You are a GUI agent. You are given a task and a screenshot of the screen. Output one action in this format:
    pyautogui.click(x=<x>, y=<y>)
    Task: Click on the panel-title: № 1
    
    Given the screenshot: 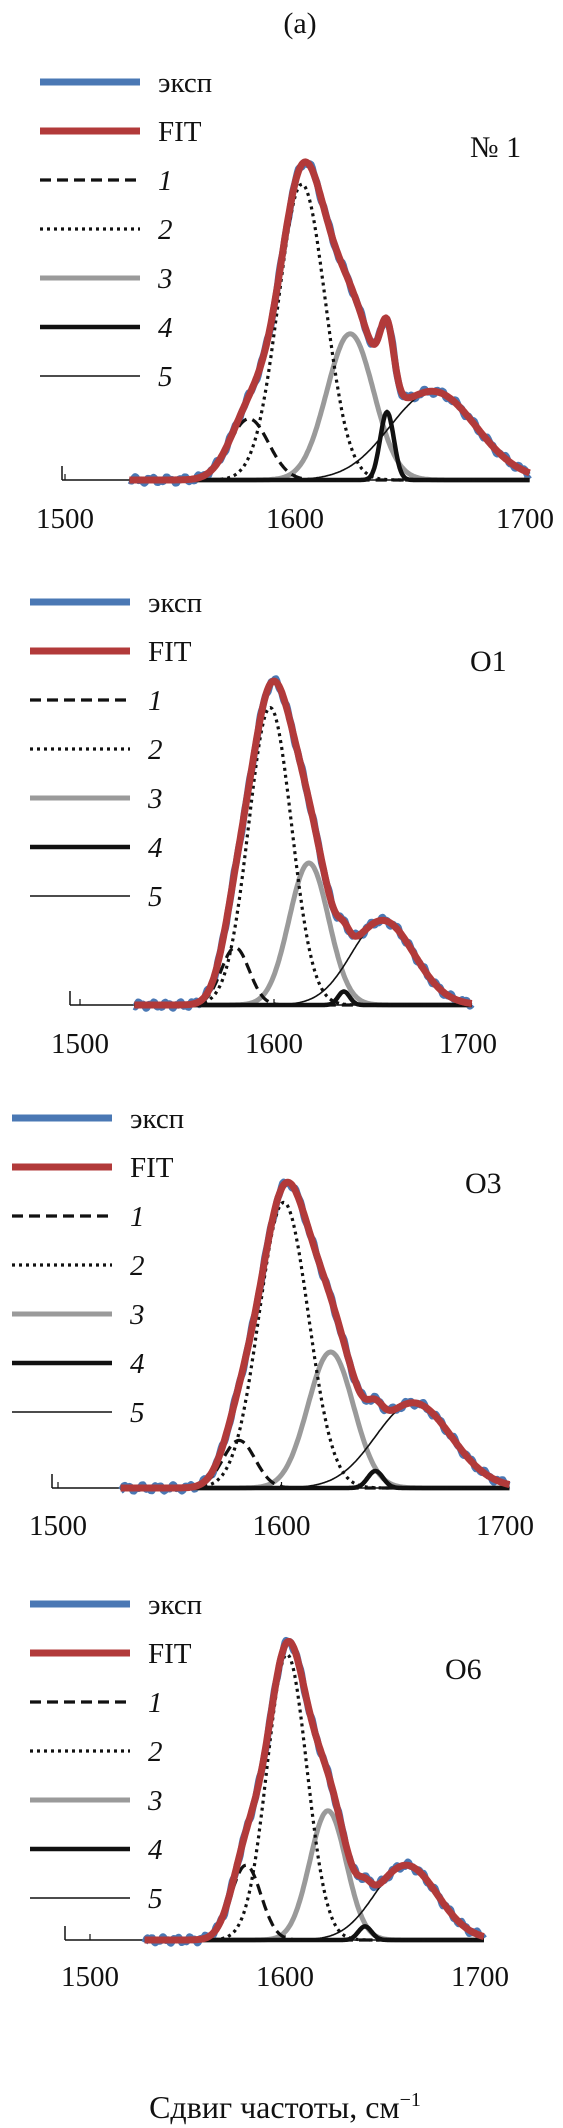 What is the action you would take?
    pyautogui.click(x=495, y=147)
    